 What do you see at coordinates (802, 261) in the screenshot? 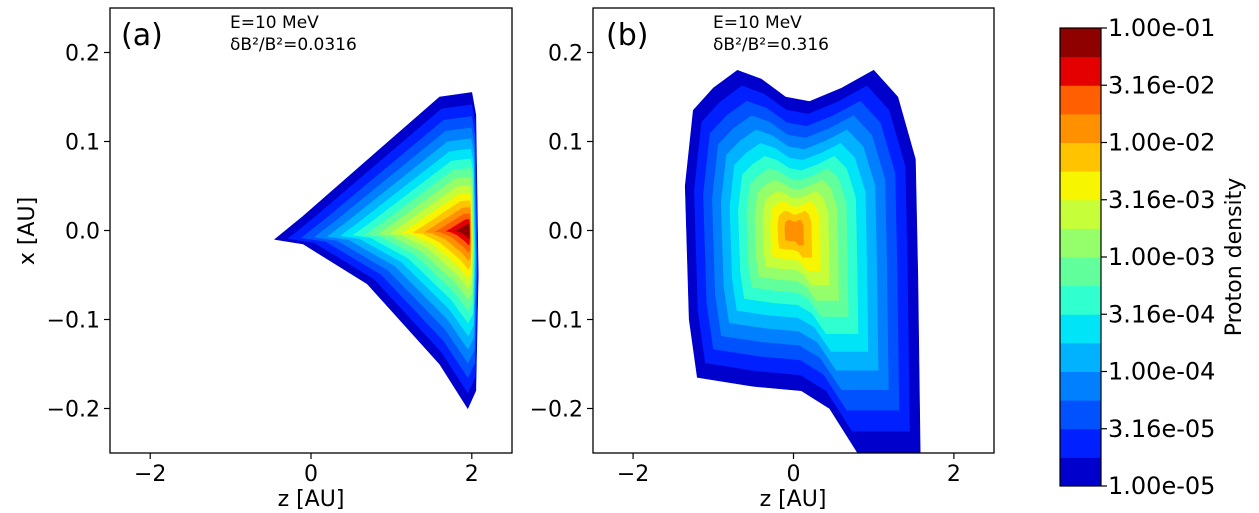
I see `panel-b-density-map` at bounding box center [802, 261].